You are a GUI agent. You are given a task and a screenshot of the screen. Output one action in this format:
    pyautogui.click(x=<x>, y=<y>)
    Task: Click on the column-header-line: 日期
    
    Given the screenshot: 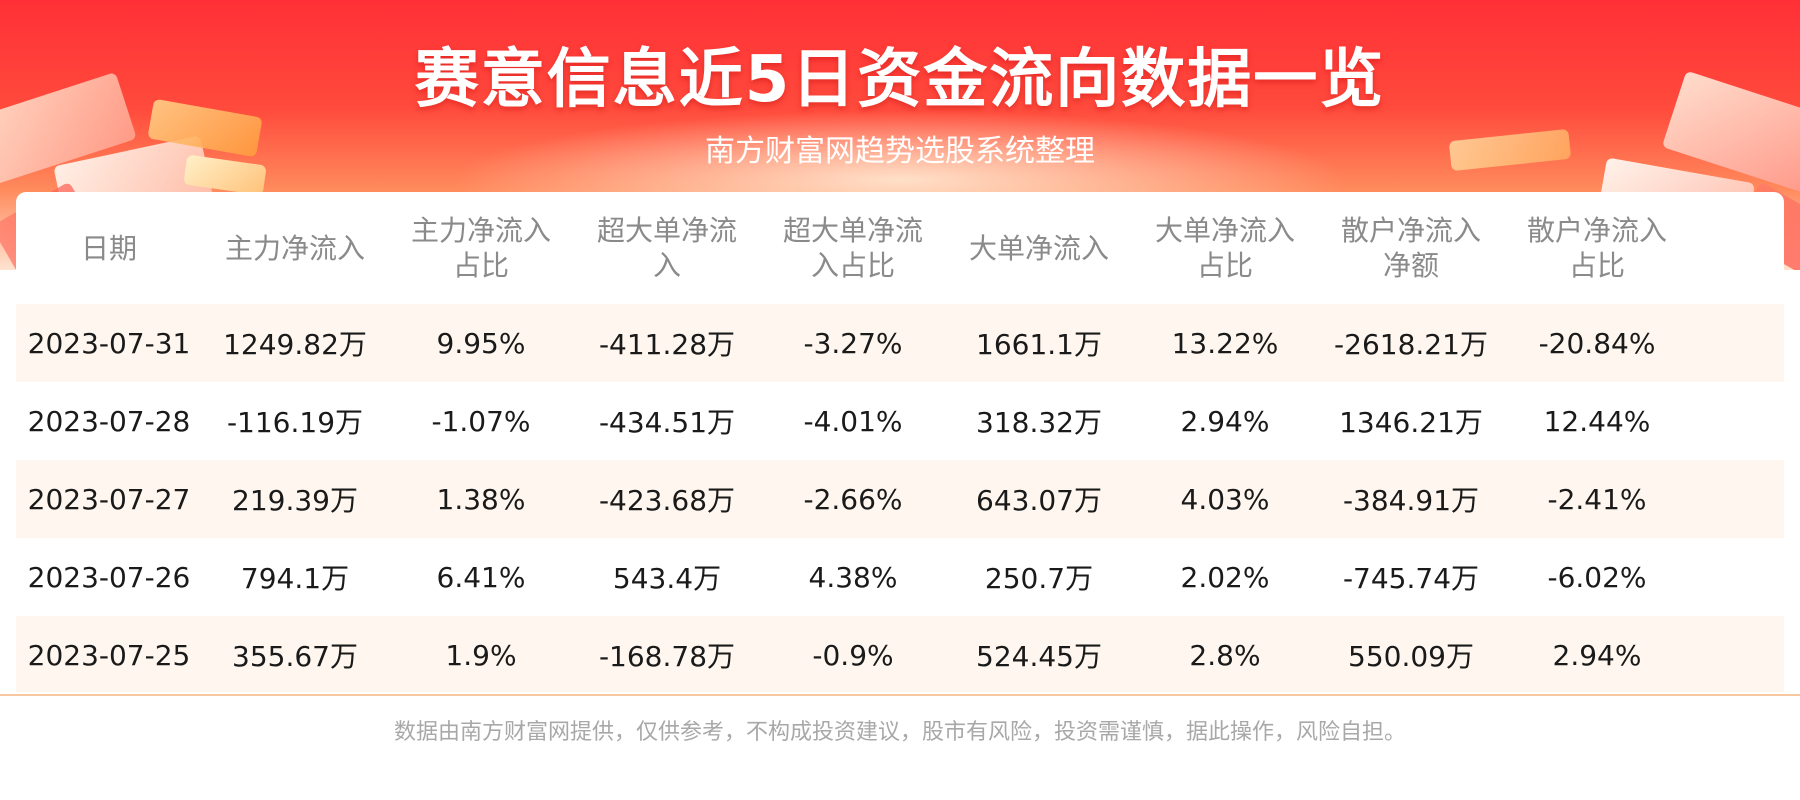 What is the action you would take?
    pyautogui.click(x=108, y=248)
    